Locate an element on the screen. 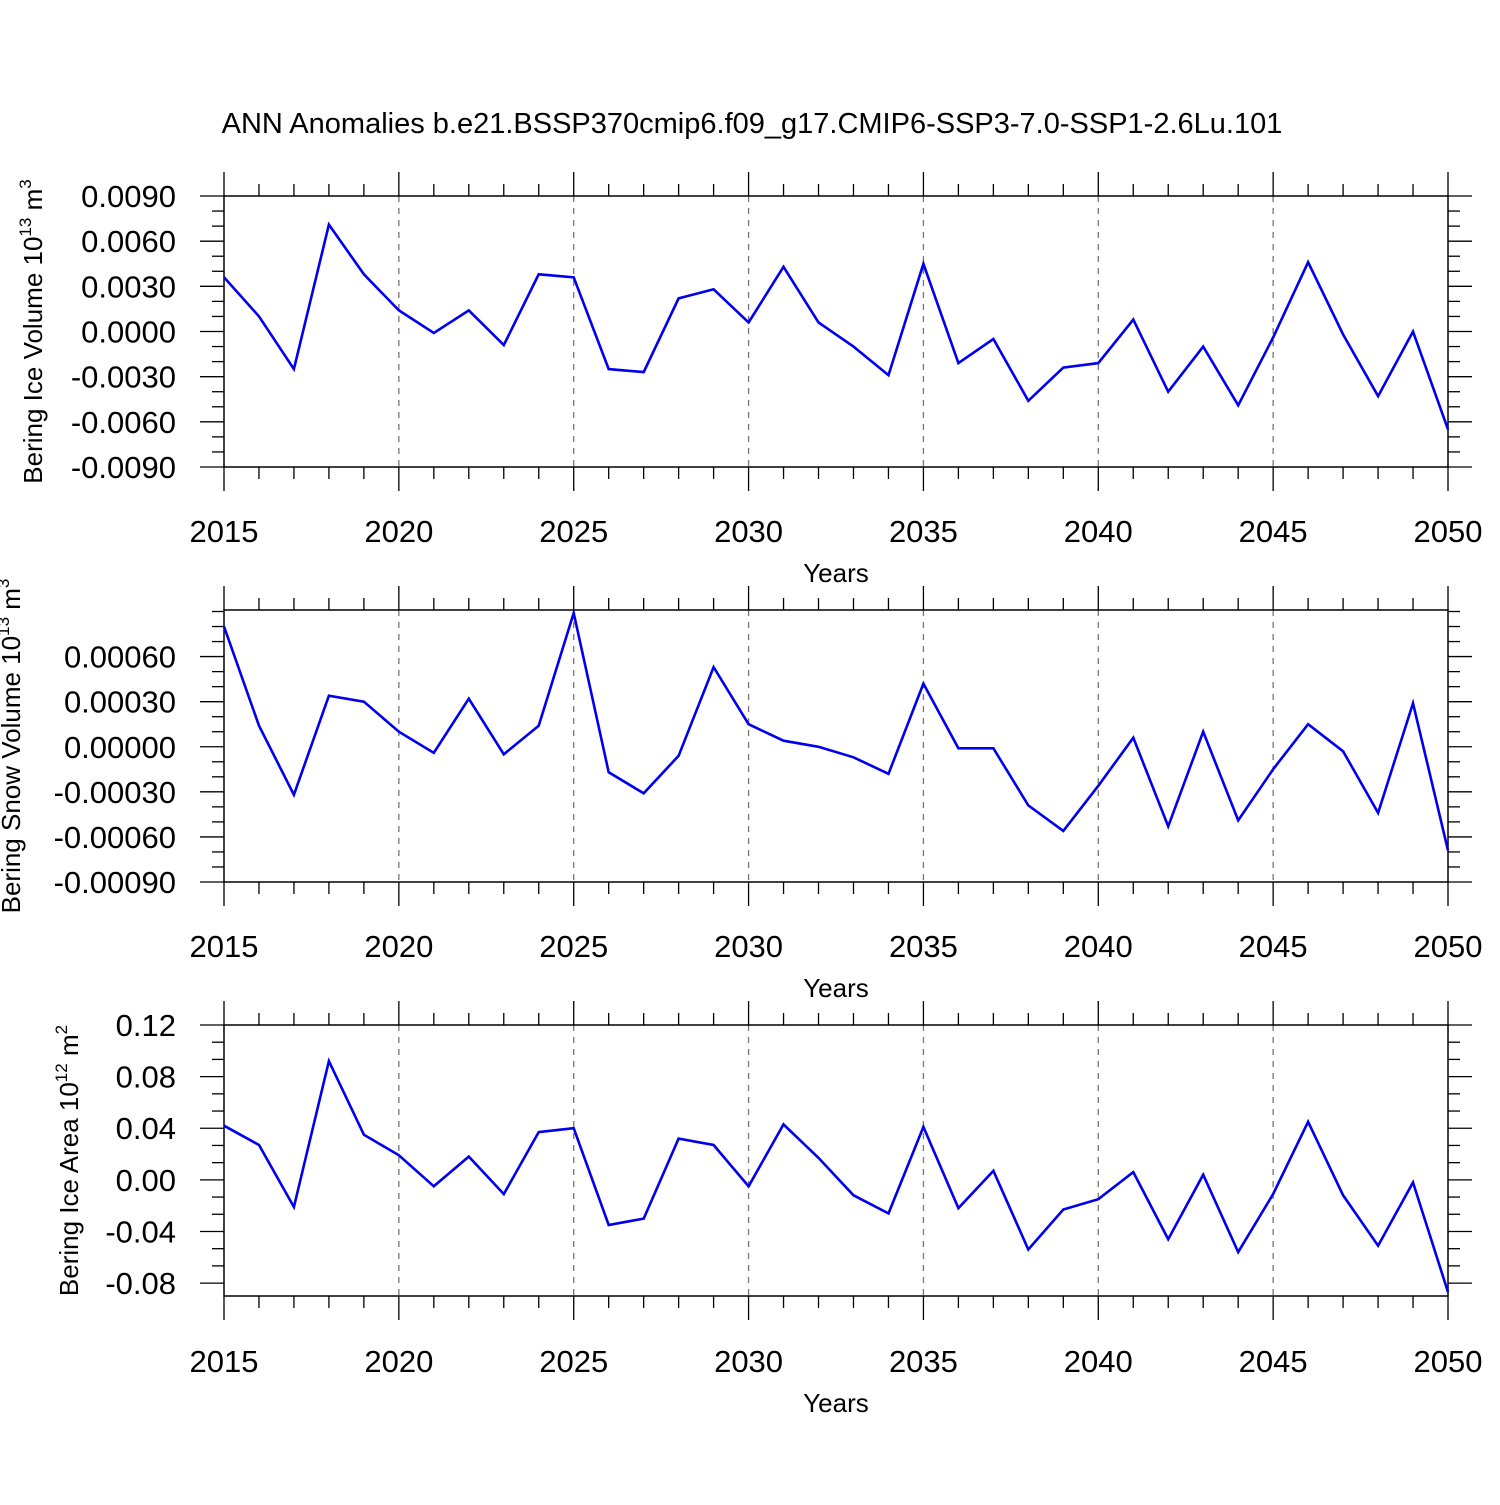 The image size is (1500, 1505). y-tick-label: -0.08 is located at coordinates (140, 1283).